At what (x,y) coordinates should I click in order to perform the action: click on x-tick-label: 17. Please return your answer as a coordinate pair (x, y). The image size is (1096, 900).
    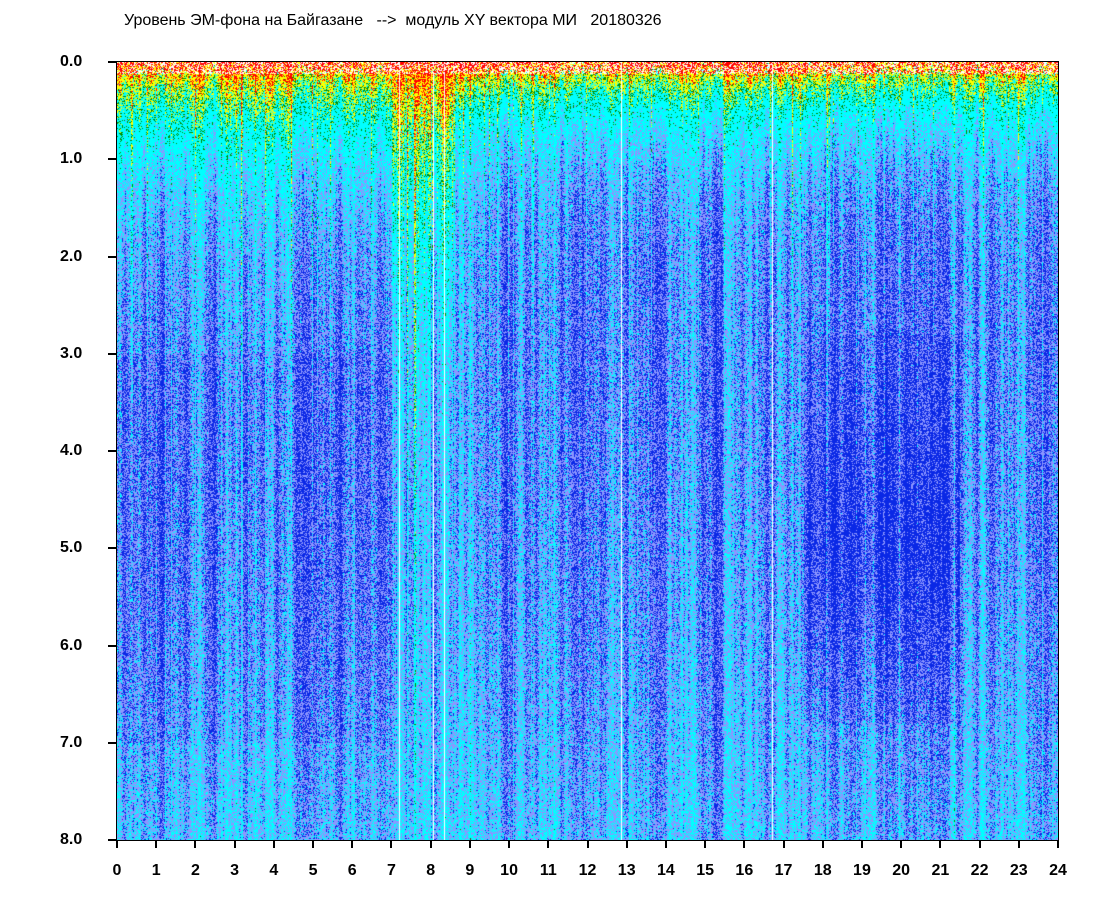
    Looking at the image, I should click on (783, 870).